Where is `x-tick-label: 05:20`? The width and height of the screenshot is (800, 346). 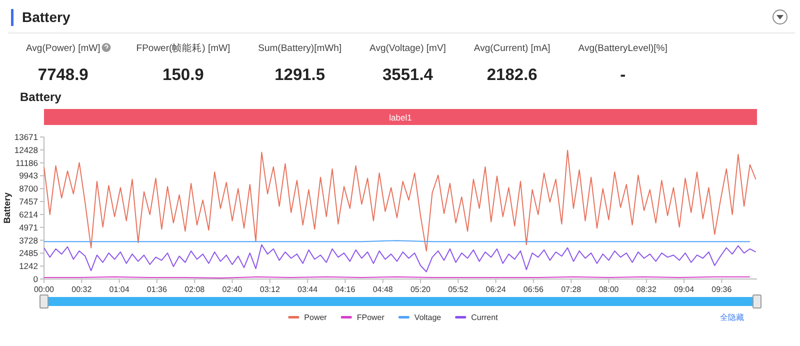
x-tick-label: 05:20 is located at coordinates (421, 289).